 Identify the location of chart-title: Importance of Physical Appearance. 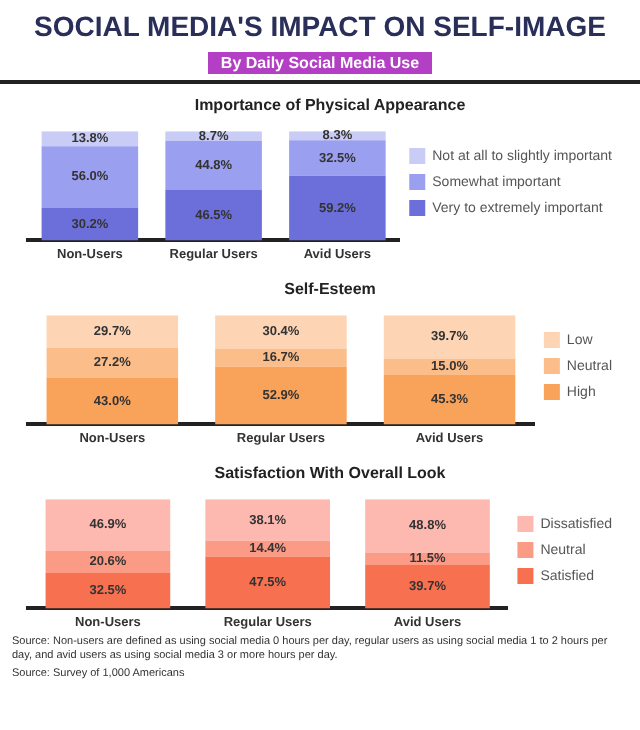
(330, 105).